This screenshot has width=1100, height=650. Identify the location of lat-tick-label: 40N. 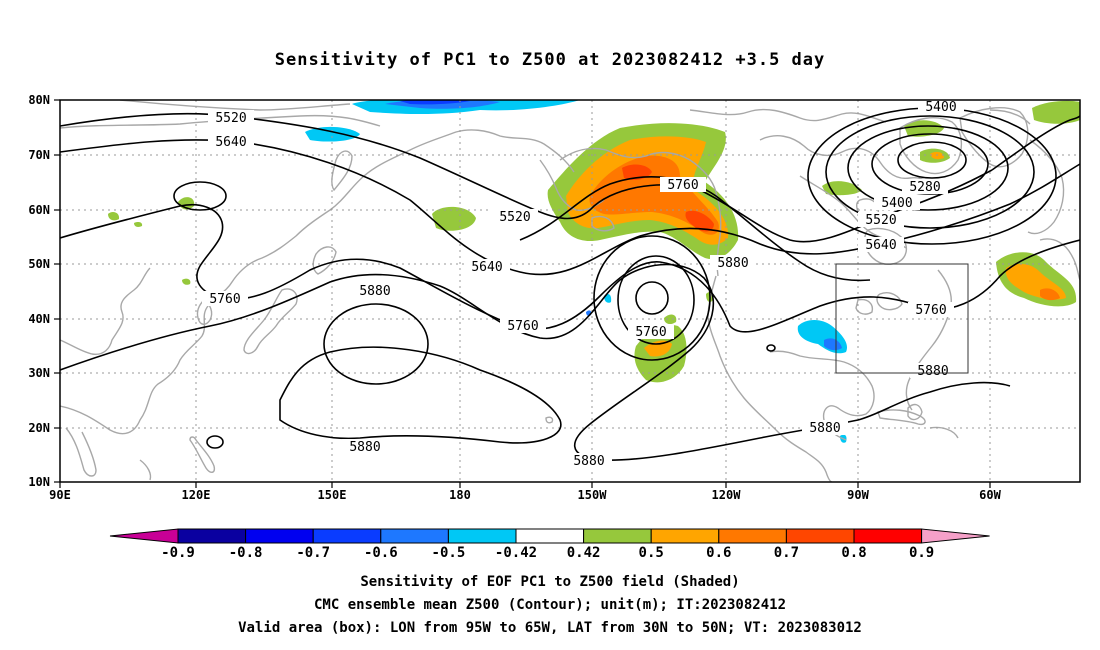
(39, 319).